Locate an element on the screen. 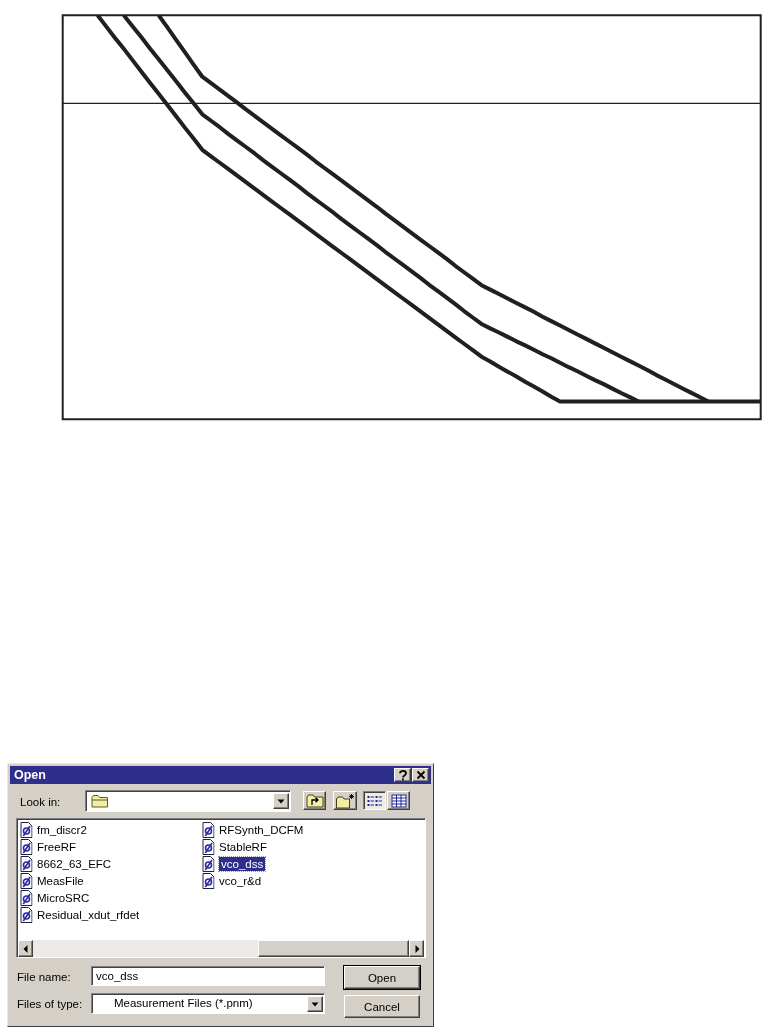 This screenshot has height=1032, width=777. list-box: fm_discr2 FreeRF 8662_63_EFC MeasFile MicroSRC Residual_xdut_rfdet RFSynth_DCFM StableRF vco_dss vco_r&d is located at coordinates (221, 888).